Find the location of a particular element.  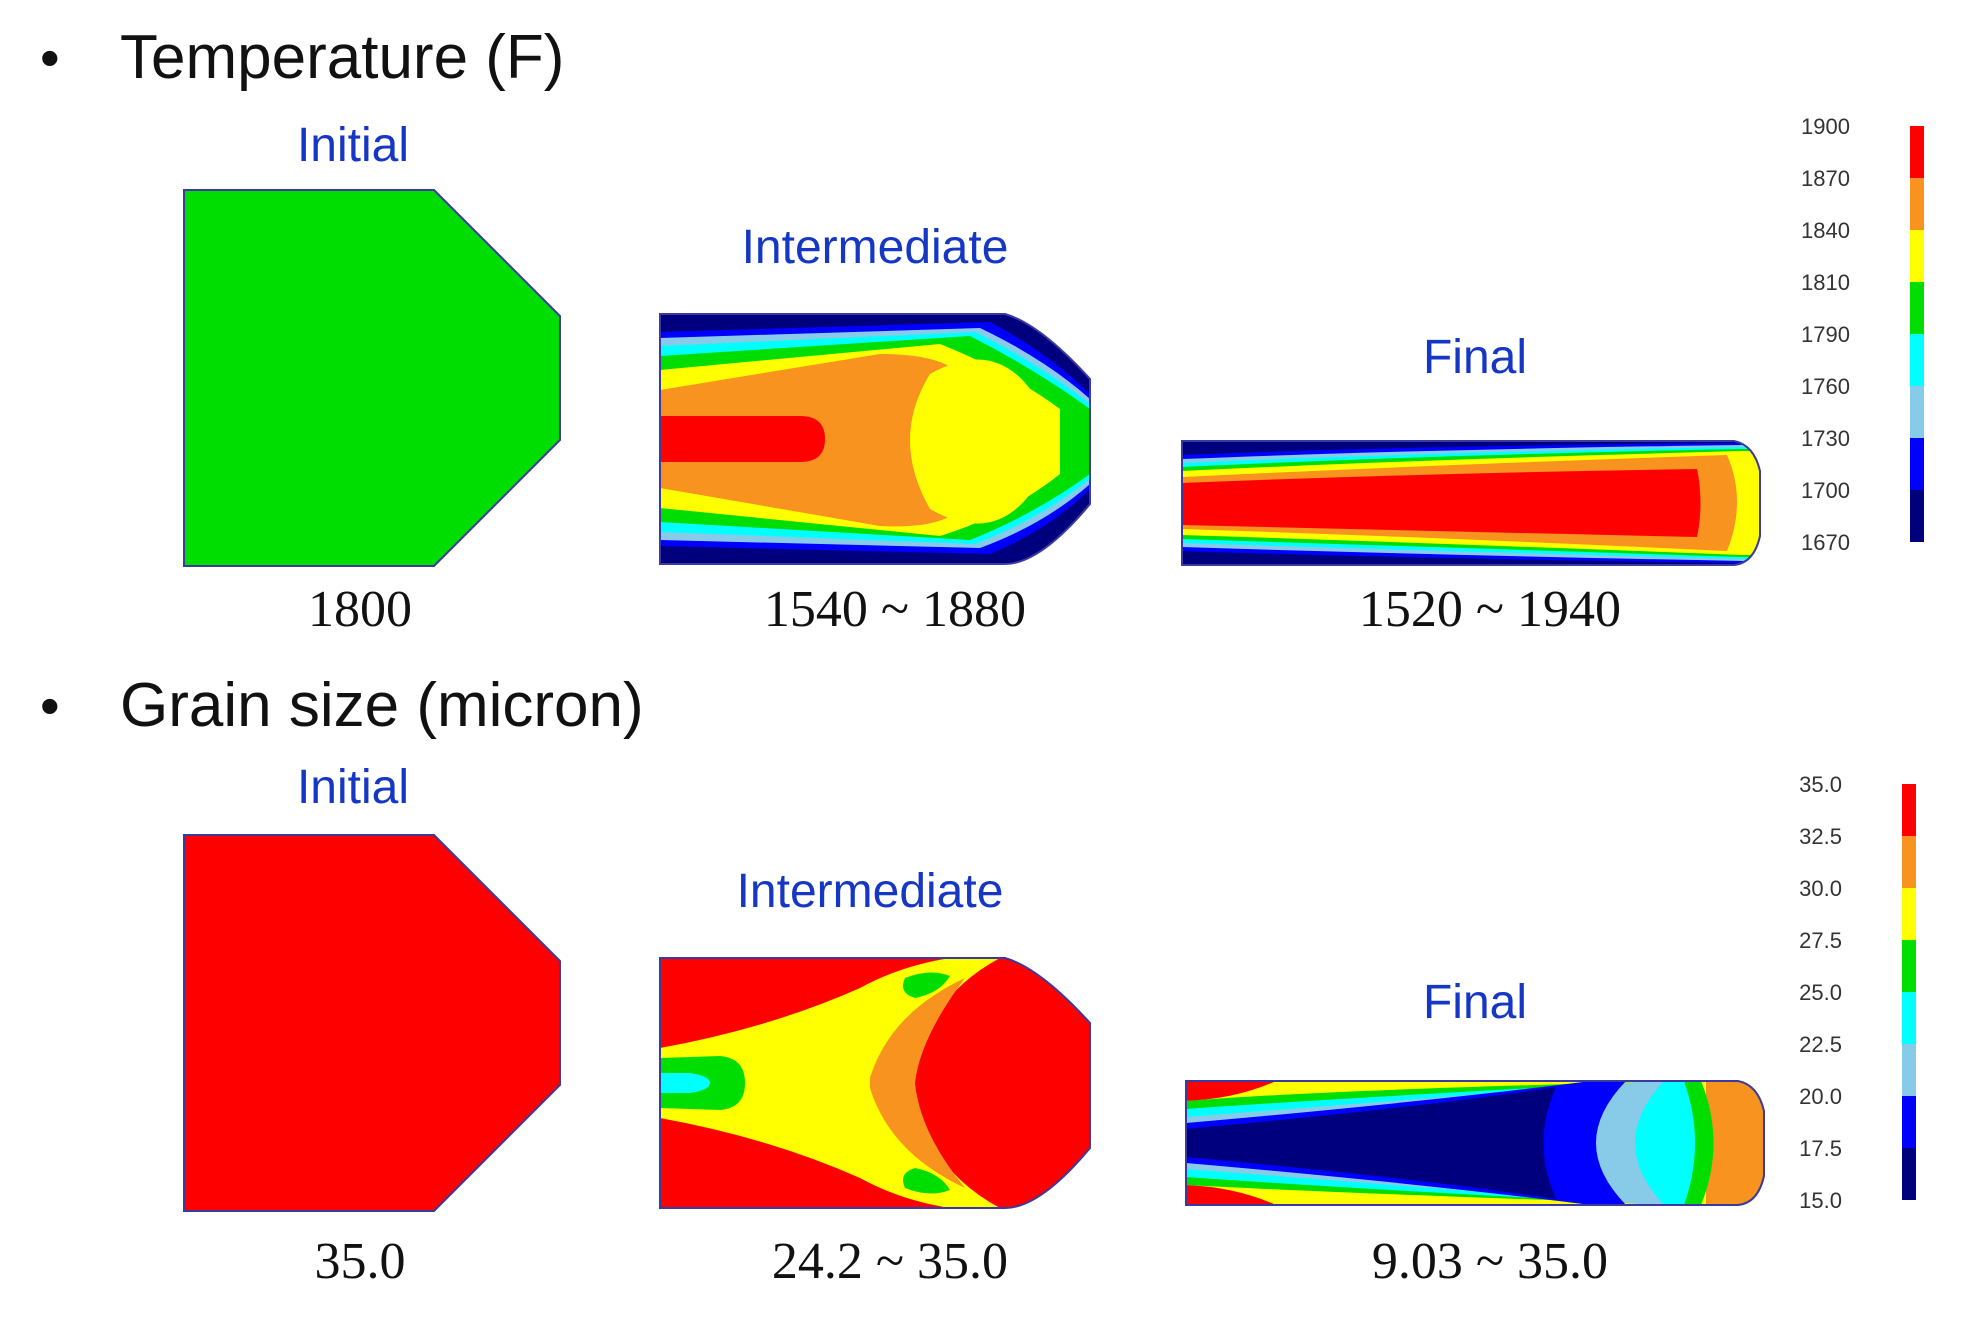

temp-initial-label: Initial is located at coordinates (353, 145).